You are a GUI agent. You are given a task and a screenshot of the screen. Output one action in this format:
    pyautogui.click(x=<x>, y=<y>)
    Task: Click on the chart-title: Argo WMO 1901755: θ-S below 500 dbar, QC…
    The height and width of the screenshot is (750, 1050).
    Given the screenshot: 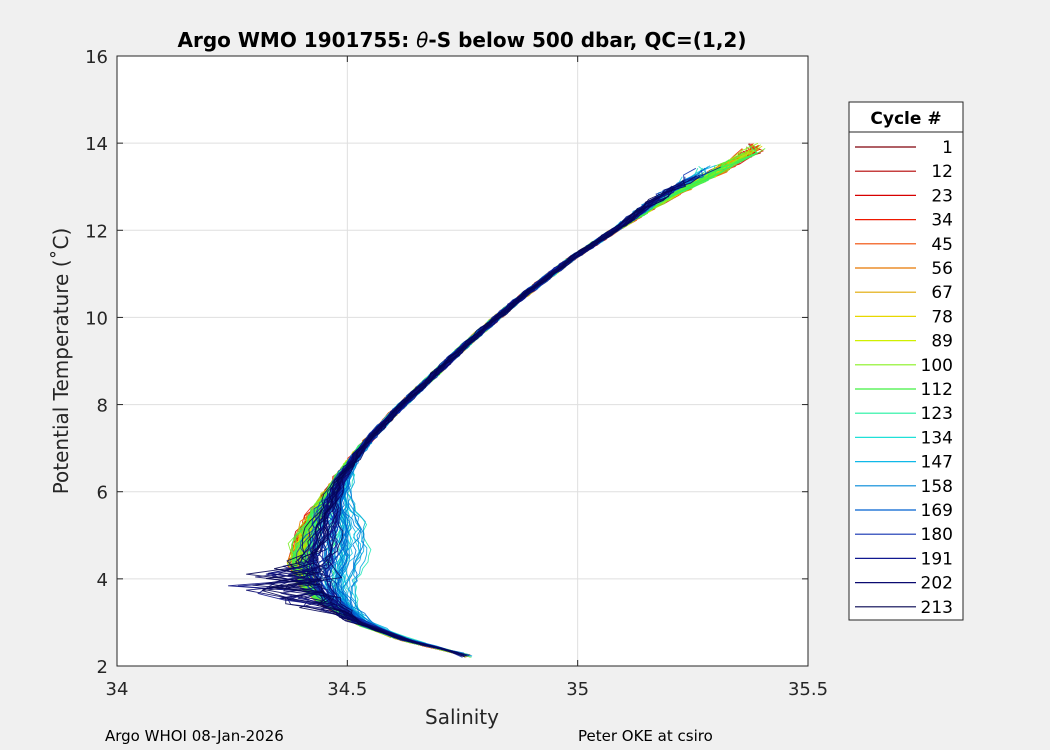 What is the action you would take?
    pyautogui.click(x=462, y=40)
    